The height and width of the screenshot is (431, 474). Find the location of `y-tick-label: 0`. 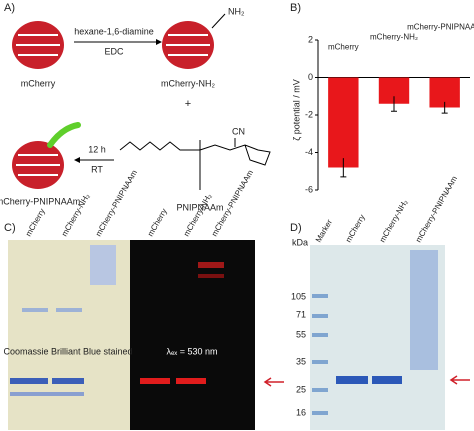

y-tick-label: 0 is located at coordinates (310, 77).